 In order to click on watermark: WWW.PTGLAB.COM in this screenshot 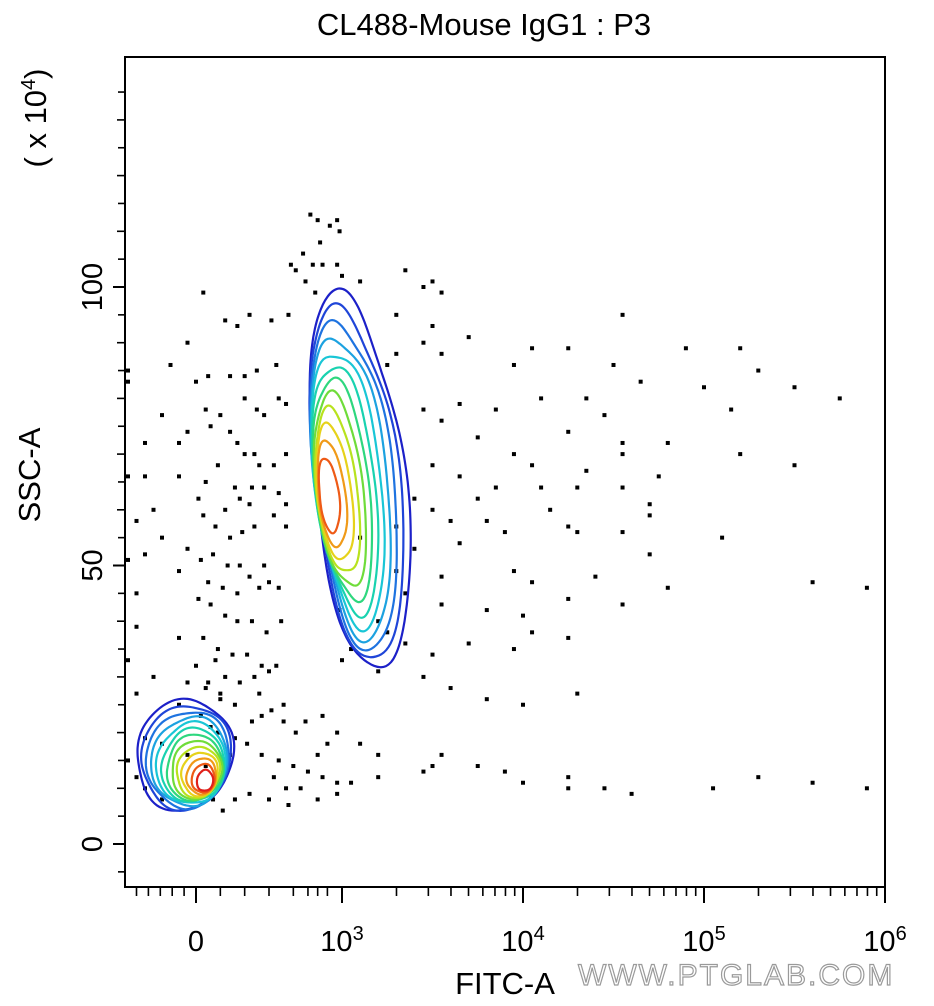, I will do `click(736, 975)`.